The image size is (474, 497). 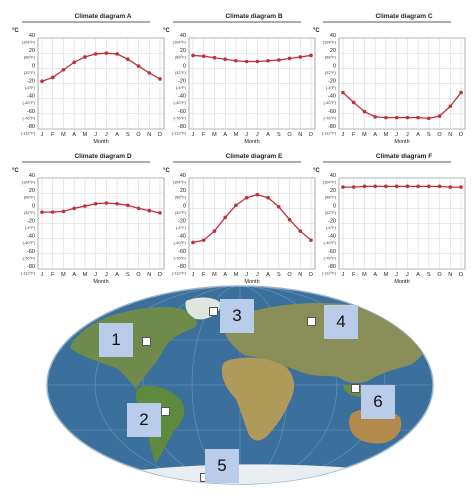 I want to click on location-label-4: 4, so click(x=341, y=322).